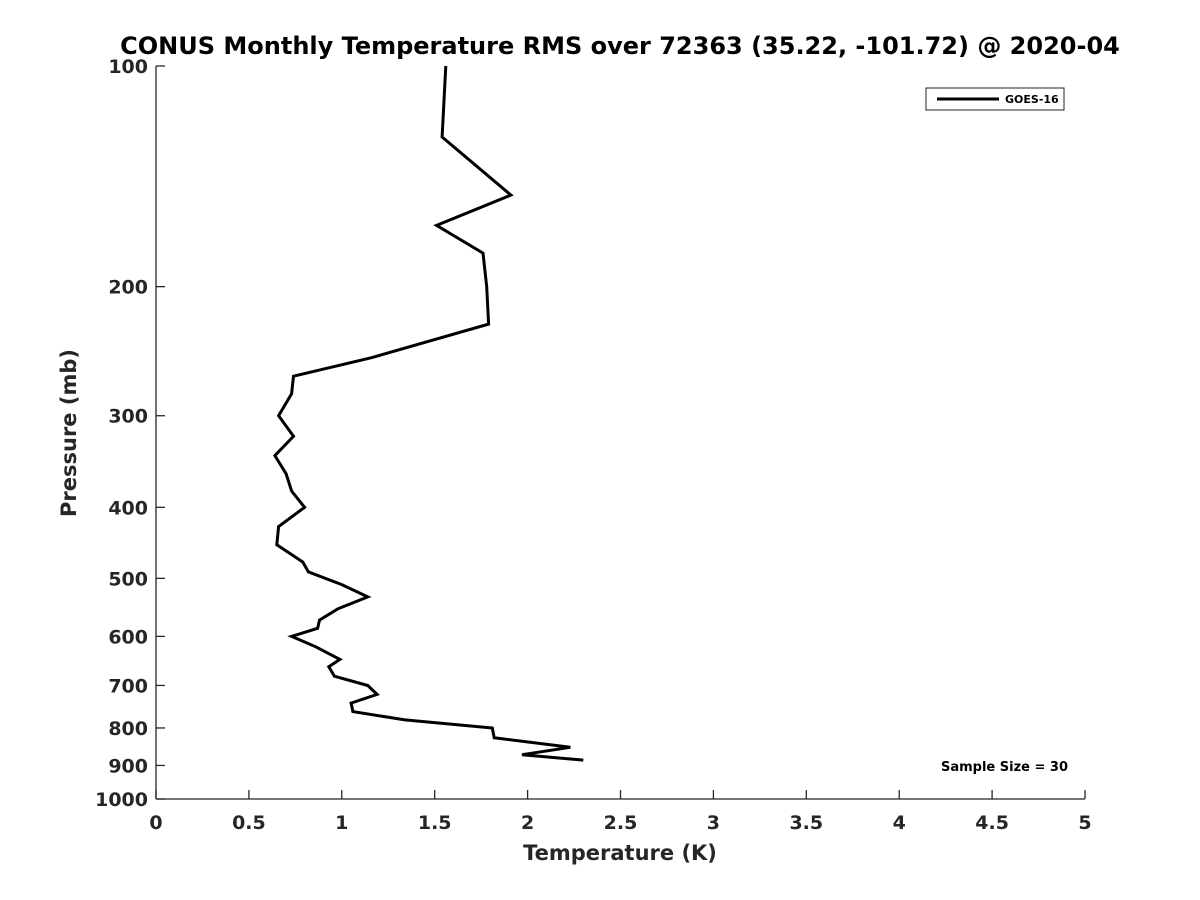 Image resolution: width=1200 pixels, height=900 pixels. Describe the element at coordinates (155, 823) in the screenshot. I see `x-tick-label: 0` at that location.